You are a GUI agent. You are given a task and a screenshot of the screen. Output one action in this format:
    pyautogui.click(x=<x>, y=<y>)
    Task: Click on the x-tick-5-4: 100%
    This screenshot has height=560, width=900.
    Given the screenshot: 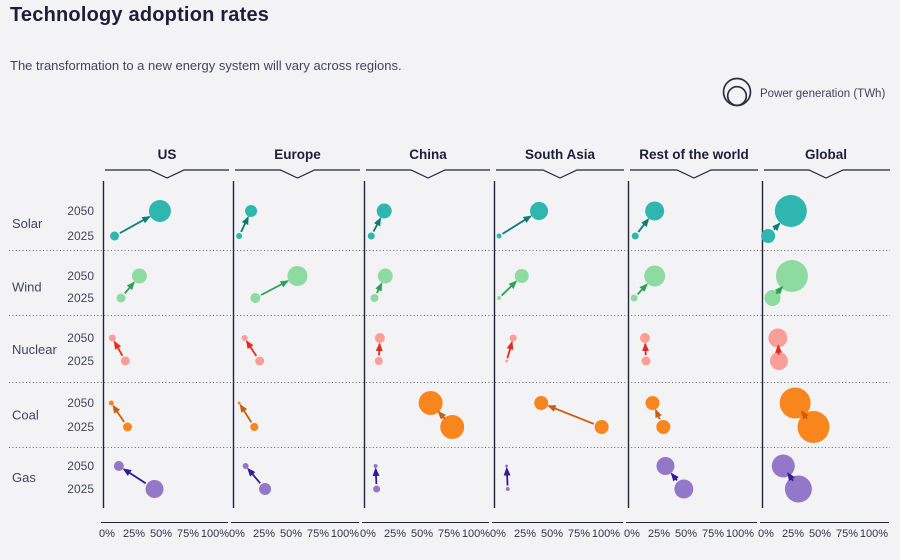 What is the action you would take?
    pyautogui.click(x=874, y=534)
    